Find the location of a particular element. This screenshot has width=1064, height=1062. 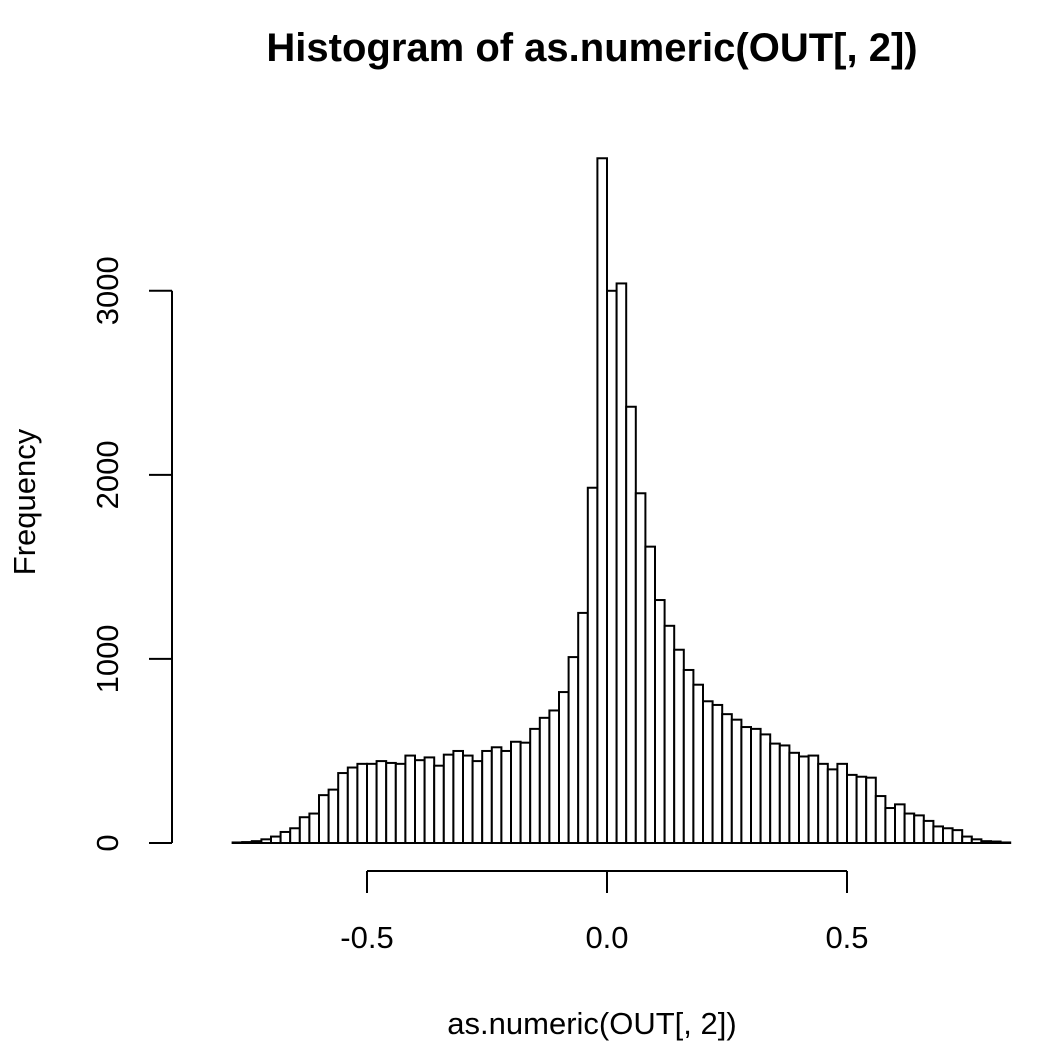

y-tick-label: 2000 is located at coordinates (107, 474).